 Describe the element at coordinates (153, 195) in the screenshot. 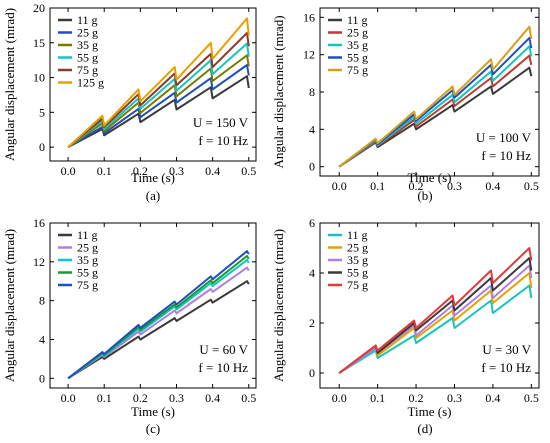

I see `panel-caption: (a)` at that location.